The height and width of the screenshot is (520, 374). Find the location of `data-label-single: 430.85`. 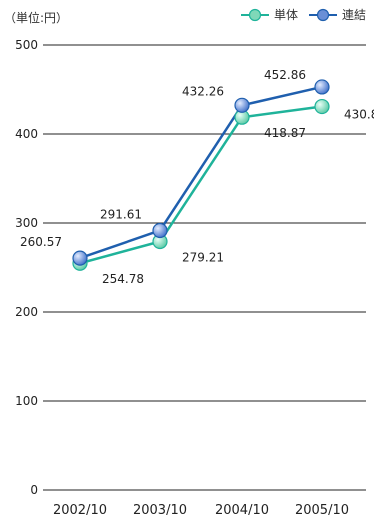

data-label-single: 430.85 is located at coordinates (359, 115).